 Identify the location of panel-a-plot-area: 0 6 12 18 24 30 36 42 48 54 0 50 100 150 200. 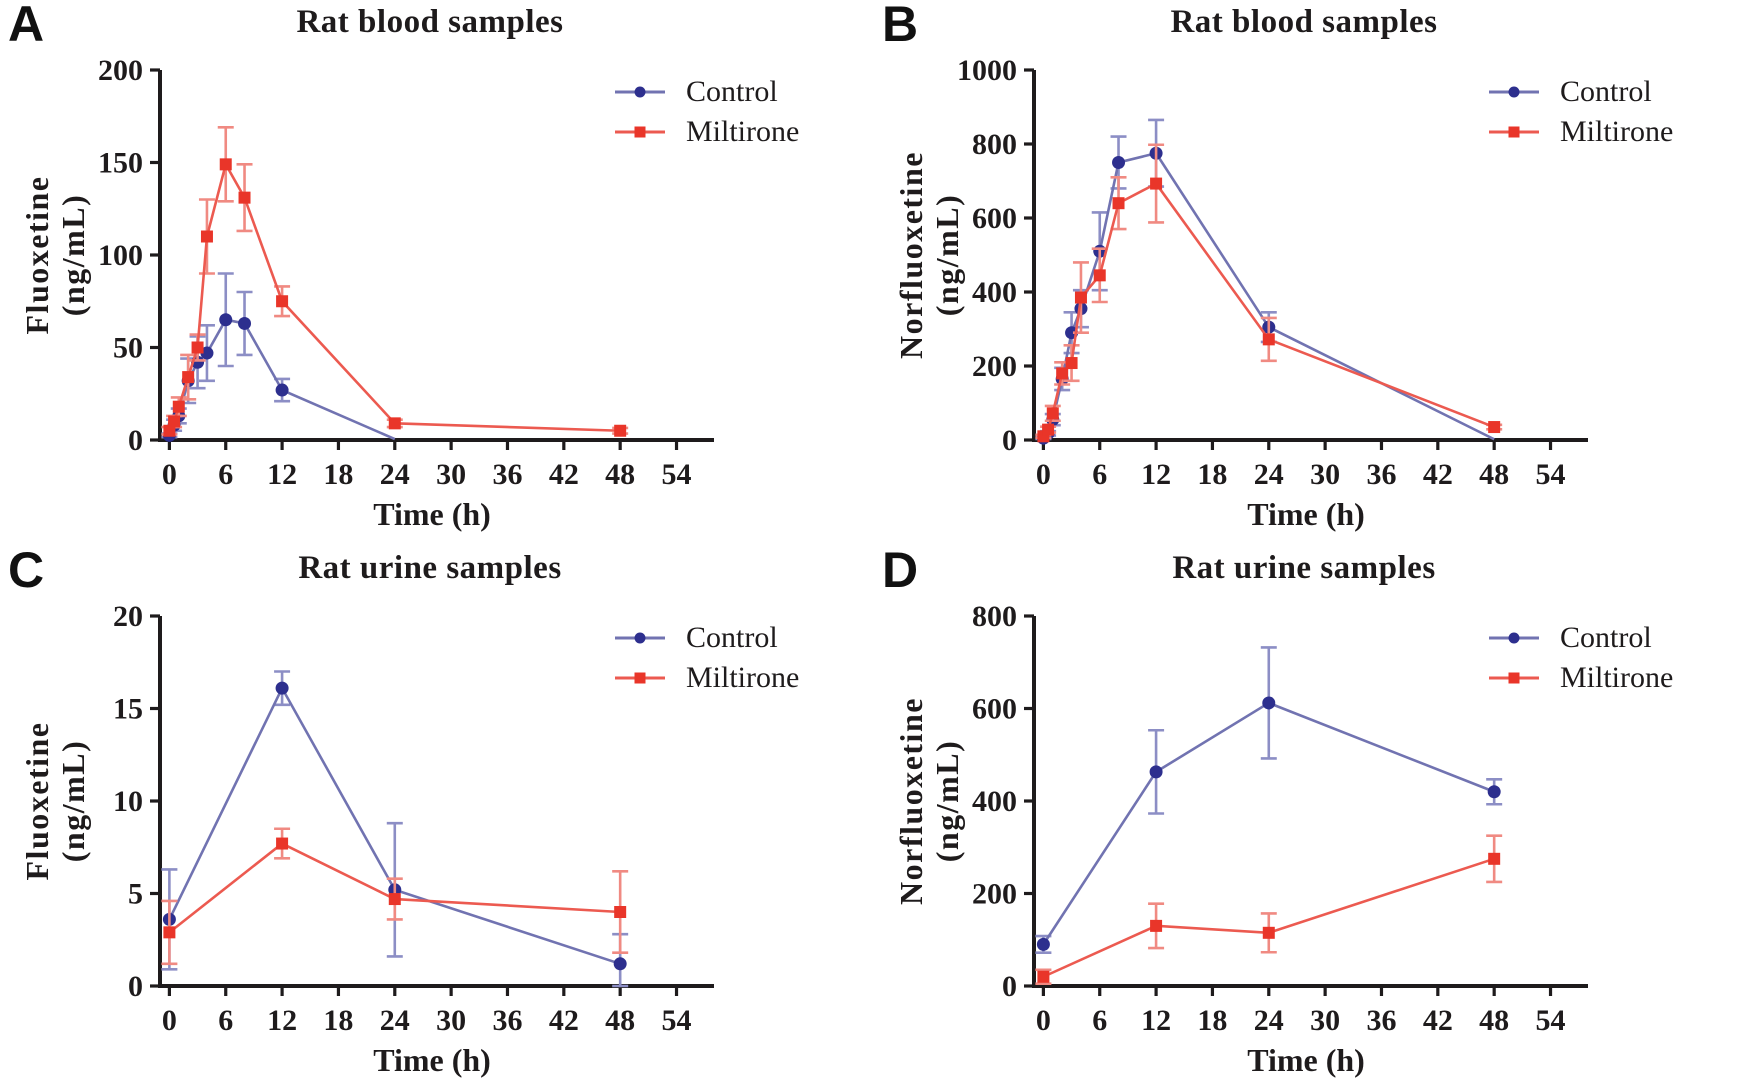
(406, 272).